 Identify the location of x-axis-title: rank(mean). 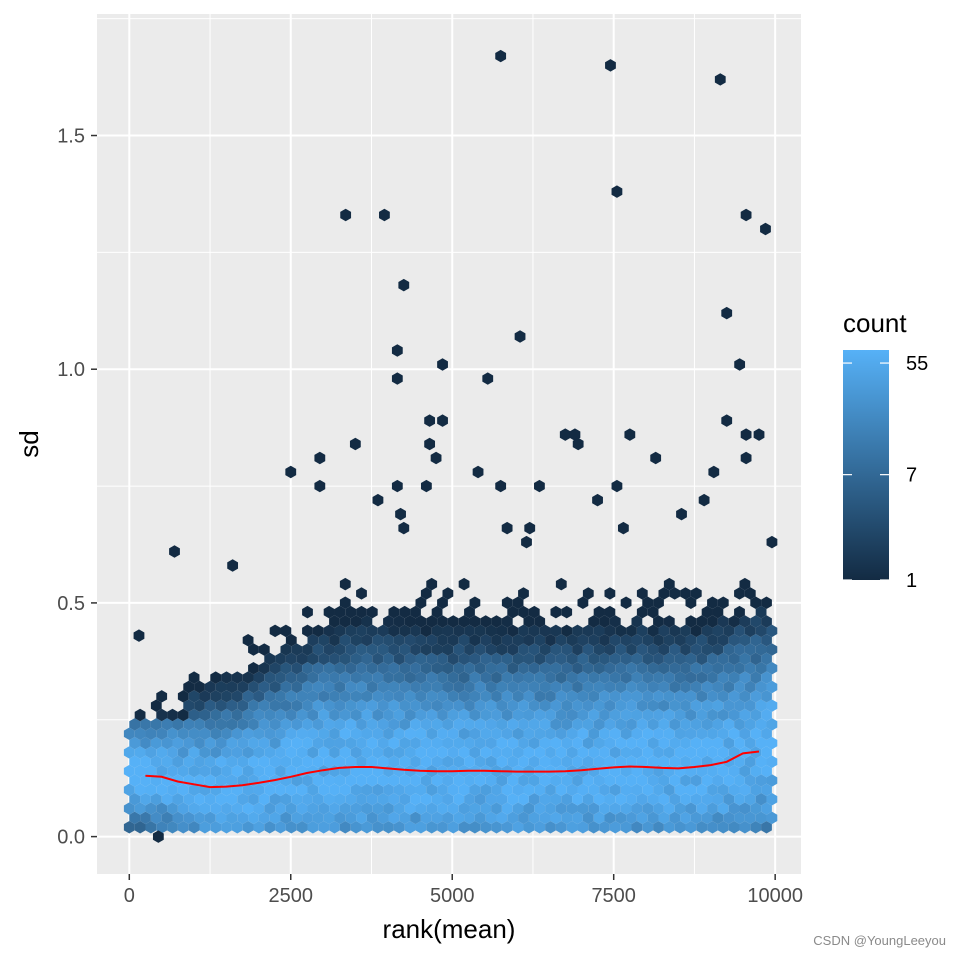
(449, 929).